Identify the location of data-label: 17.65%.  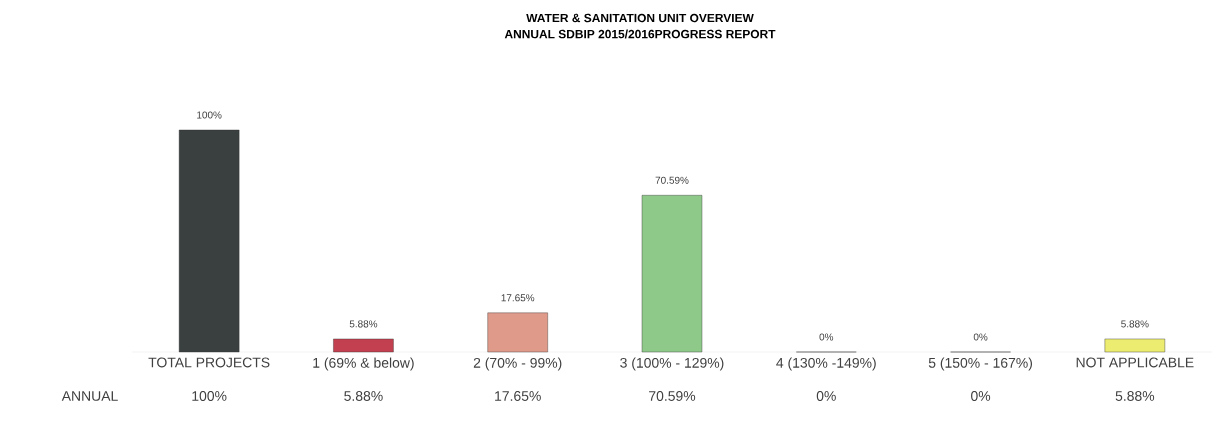
(518, 396).